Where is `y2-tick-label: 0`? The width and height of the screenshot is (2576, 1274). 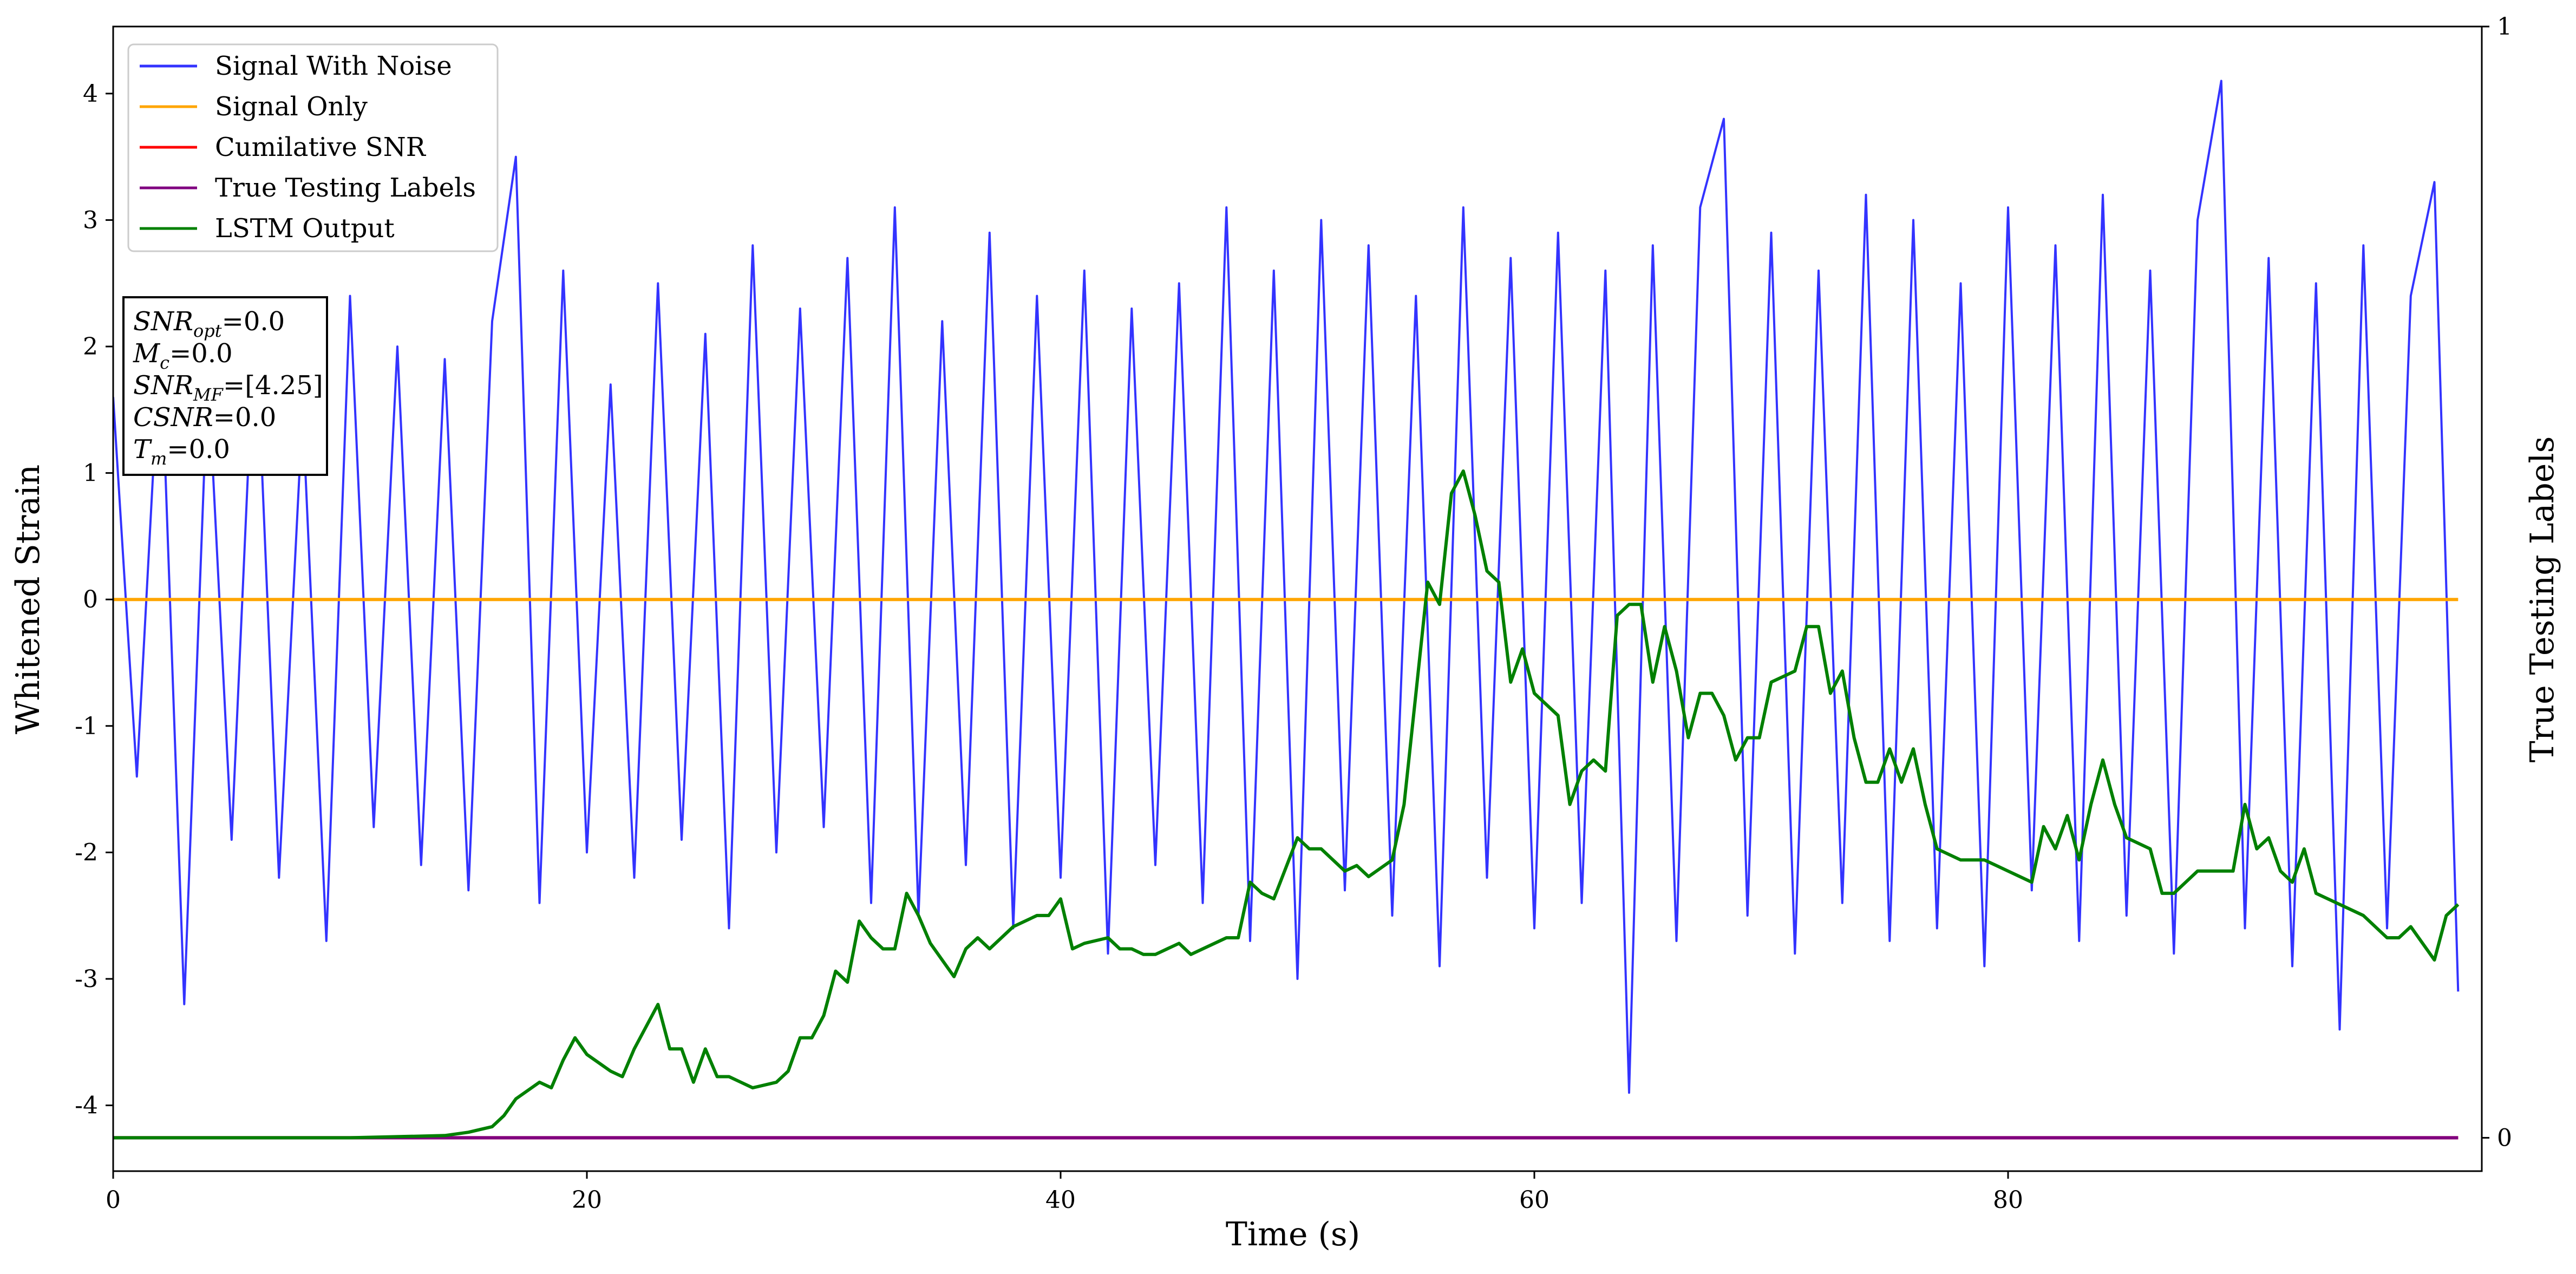 y2-tick-label: 0 is located at coordinates (2504, 1138).